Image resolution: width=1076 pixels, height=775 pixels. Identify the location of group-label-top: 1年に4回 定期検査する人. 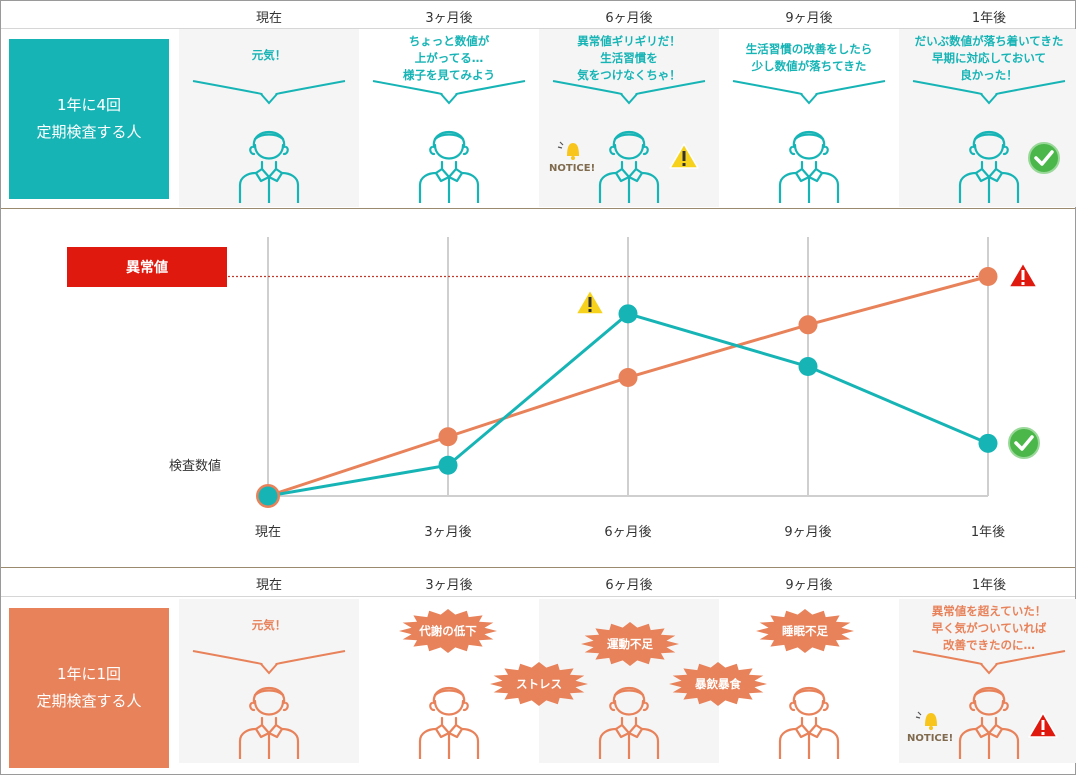
(89, 119).